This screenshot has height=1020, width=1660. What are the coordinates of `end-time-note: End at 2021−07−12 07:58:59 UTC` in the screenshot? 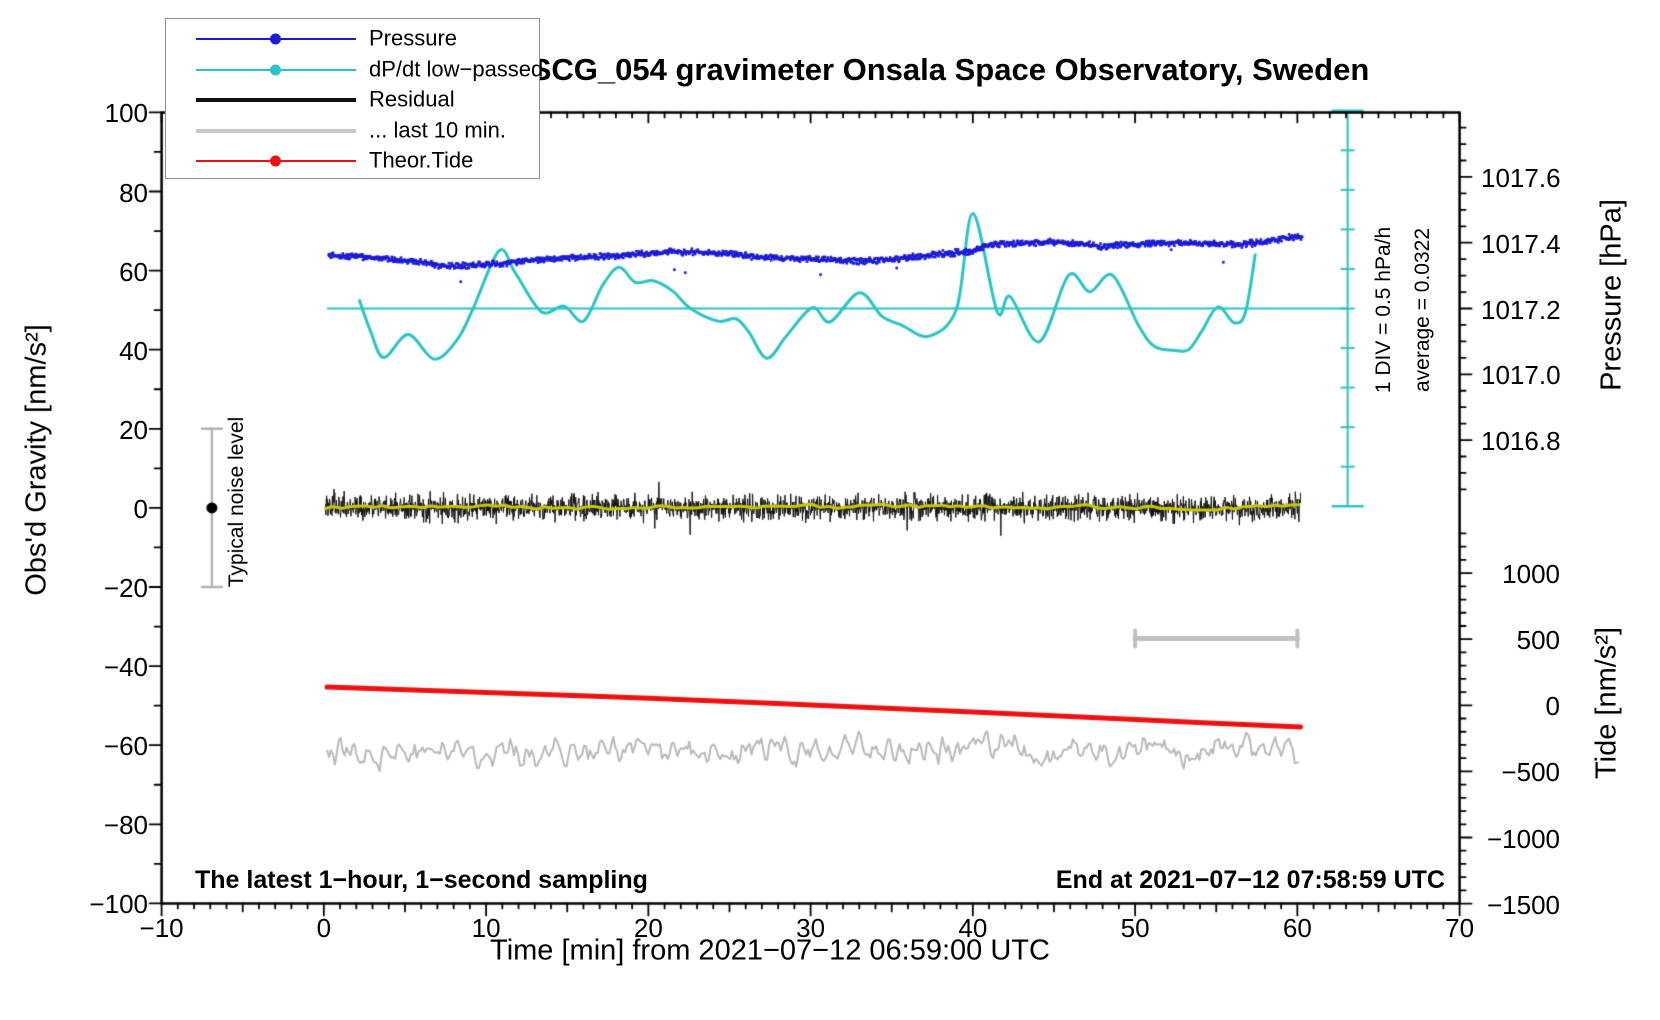 It's located at (1250, 880).